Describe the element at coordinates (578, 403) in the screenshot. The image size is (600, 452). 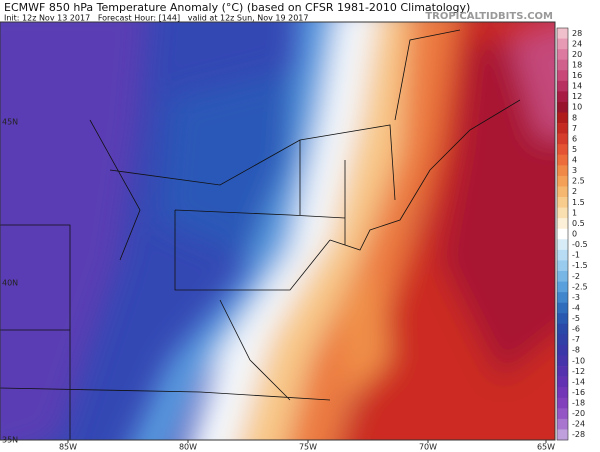
I see `colorbar-label: -18` at that location.